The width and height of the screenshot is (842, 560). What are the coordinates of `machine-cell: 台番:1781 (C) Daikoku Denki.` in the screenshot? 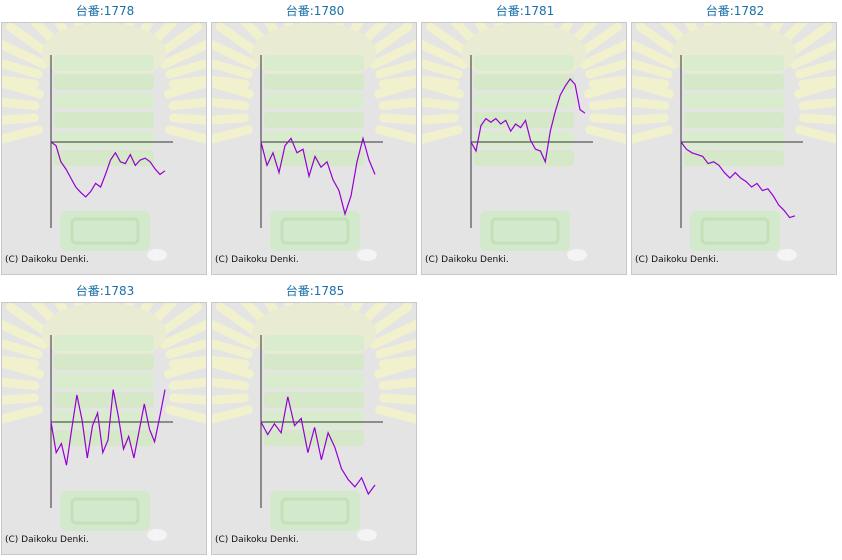 It's located at (525, 137).